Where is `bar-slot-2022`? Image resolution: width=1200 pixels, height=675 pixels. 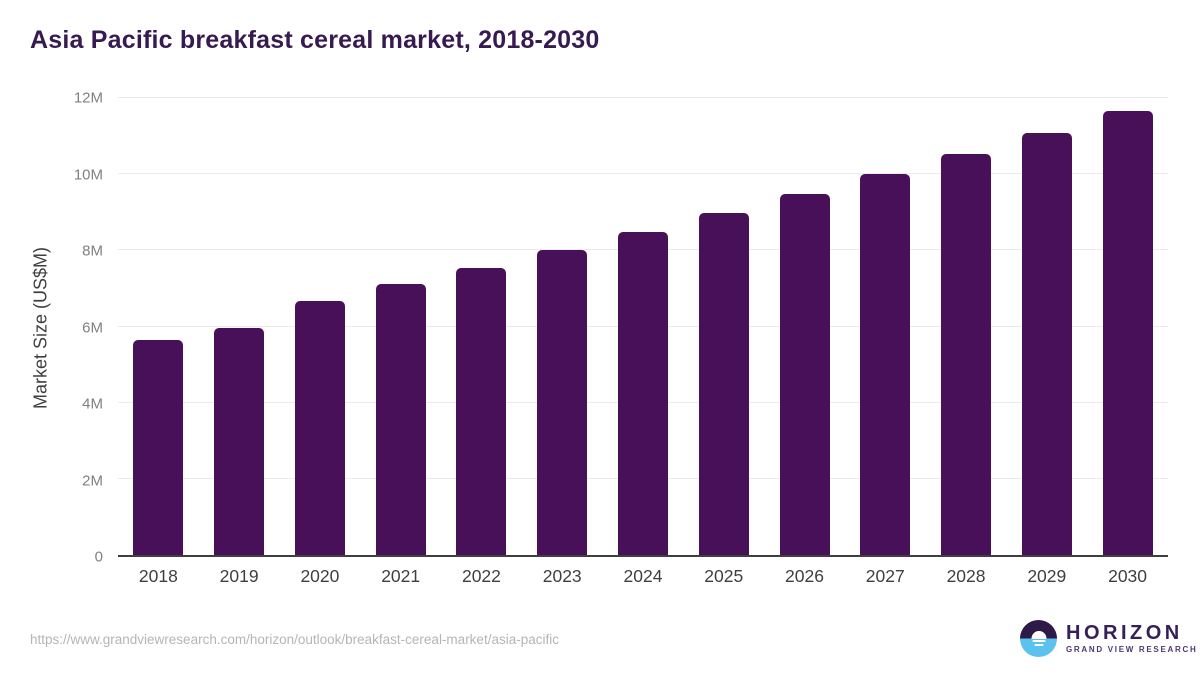 bar-slot-2022 is located at coordinates (481, 326).